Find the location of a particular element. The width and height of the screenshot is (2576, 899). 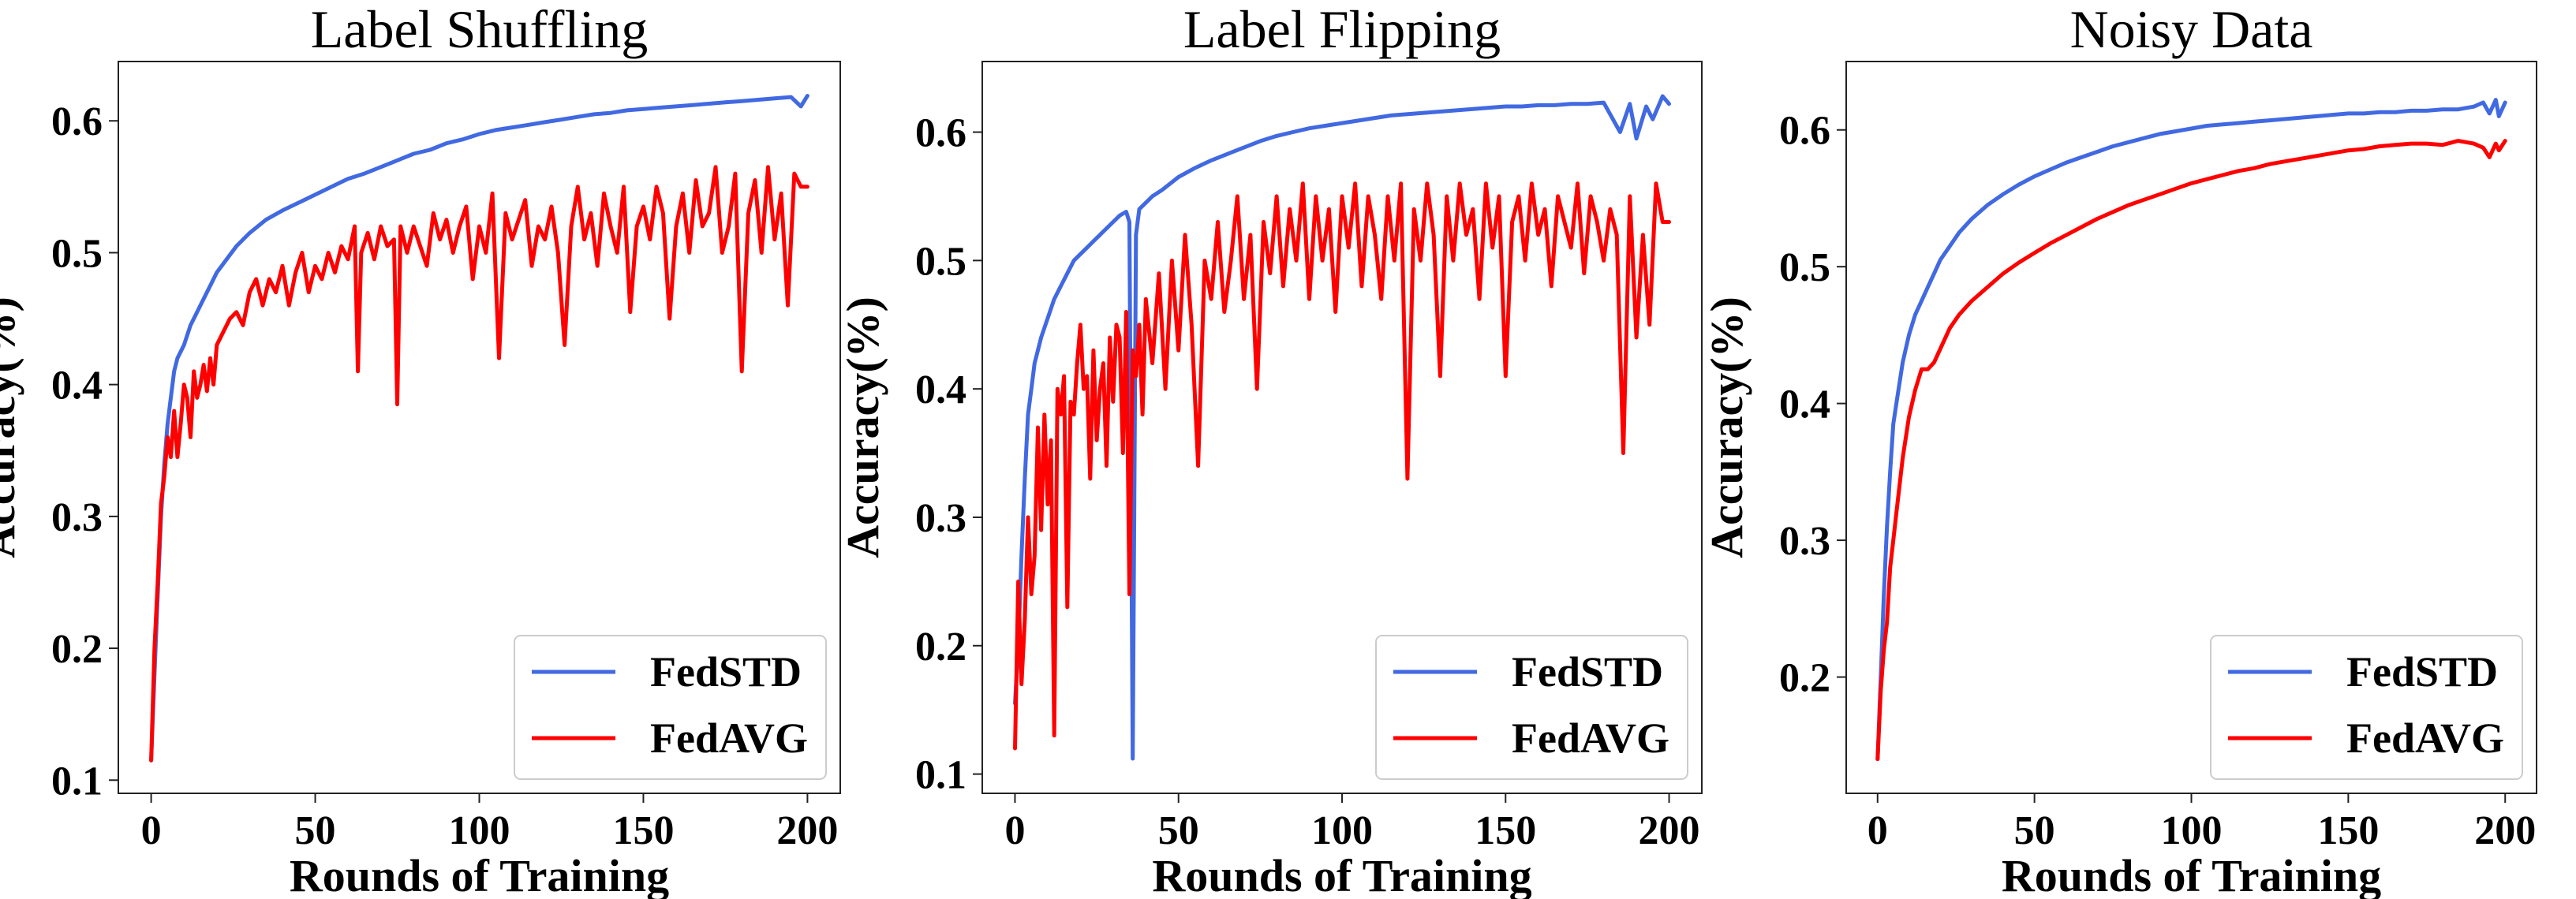

chart-title: Noisy Data is located at coordinates (2191, 29).